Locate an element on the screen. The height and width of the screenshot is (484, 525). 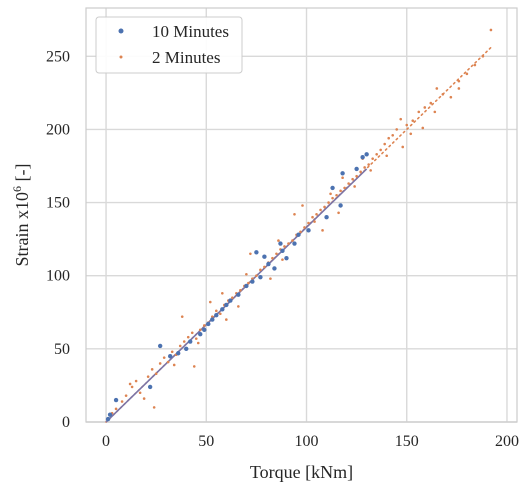
x-tick-label: 100 is located at coordinates (307, 441).